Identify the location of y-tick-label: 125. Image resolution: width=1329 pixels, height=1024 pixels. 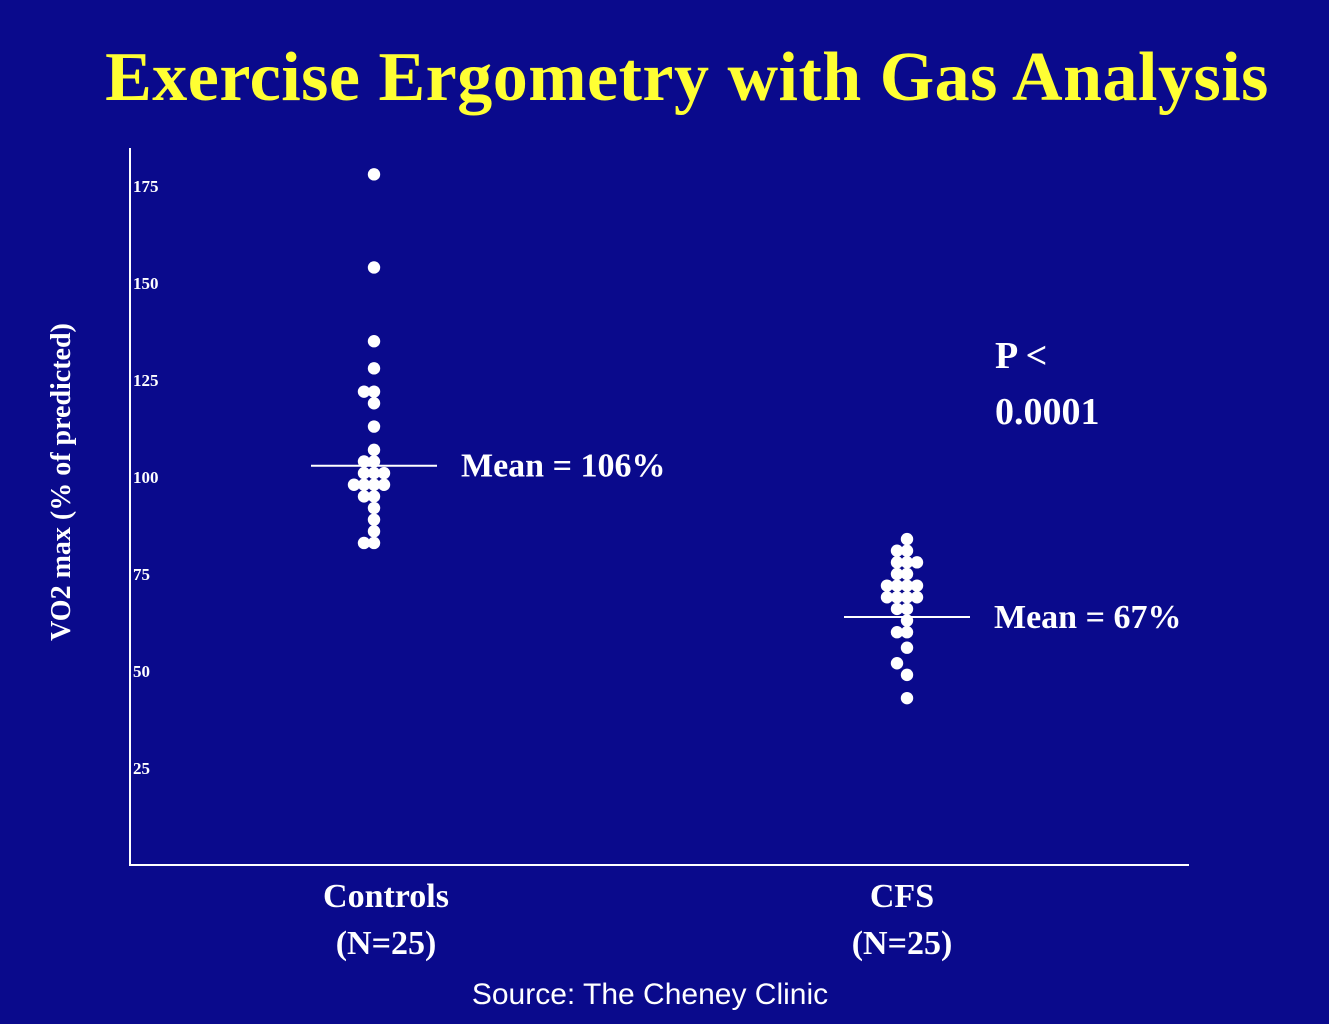
(146, 380).